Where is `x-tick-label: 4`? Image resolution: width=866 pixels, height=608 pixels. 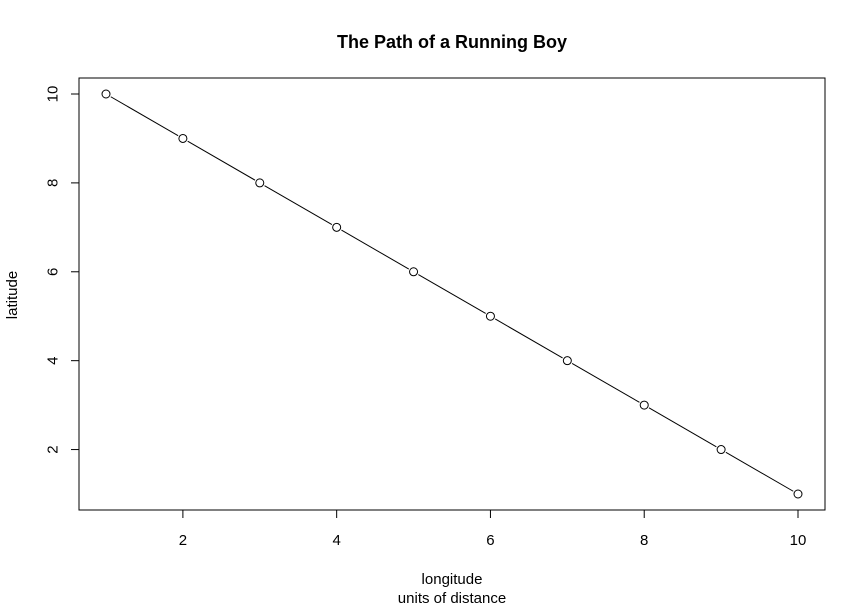
x-tick-label: 4 is located at coordinates (336, 540).